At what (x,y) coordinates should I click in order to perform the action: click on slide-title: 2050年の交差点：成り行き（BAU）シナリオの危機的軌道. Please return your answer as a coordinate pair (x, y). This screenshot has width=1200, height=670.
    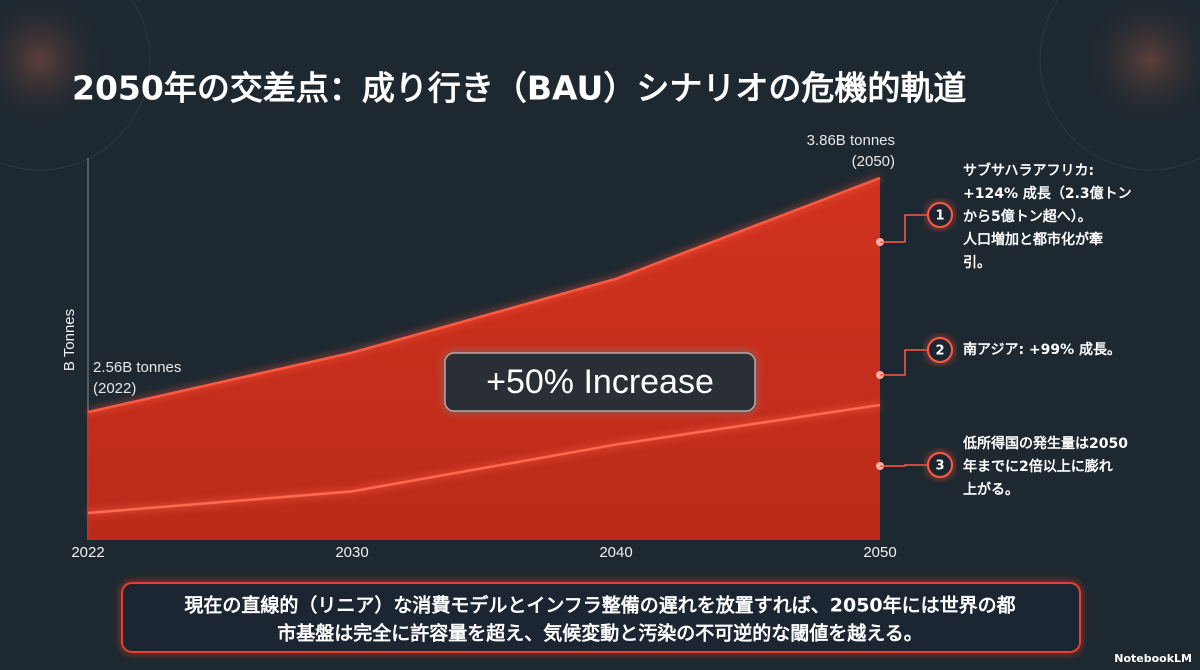
    Looking at the image, I should click on (519, 88).